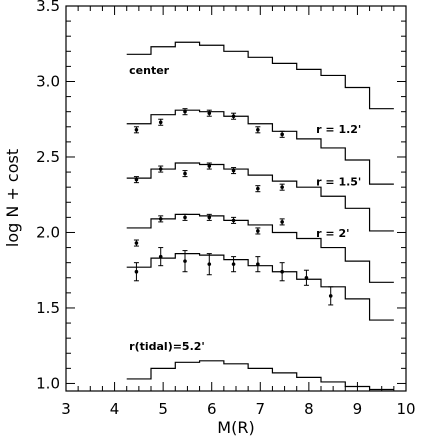 This screenshot has height=440, width=422. I want to click on x-tick-label: 6, so click(212, 409).